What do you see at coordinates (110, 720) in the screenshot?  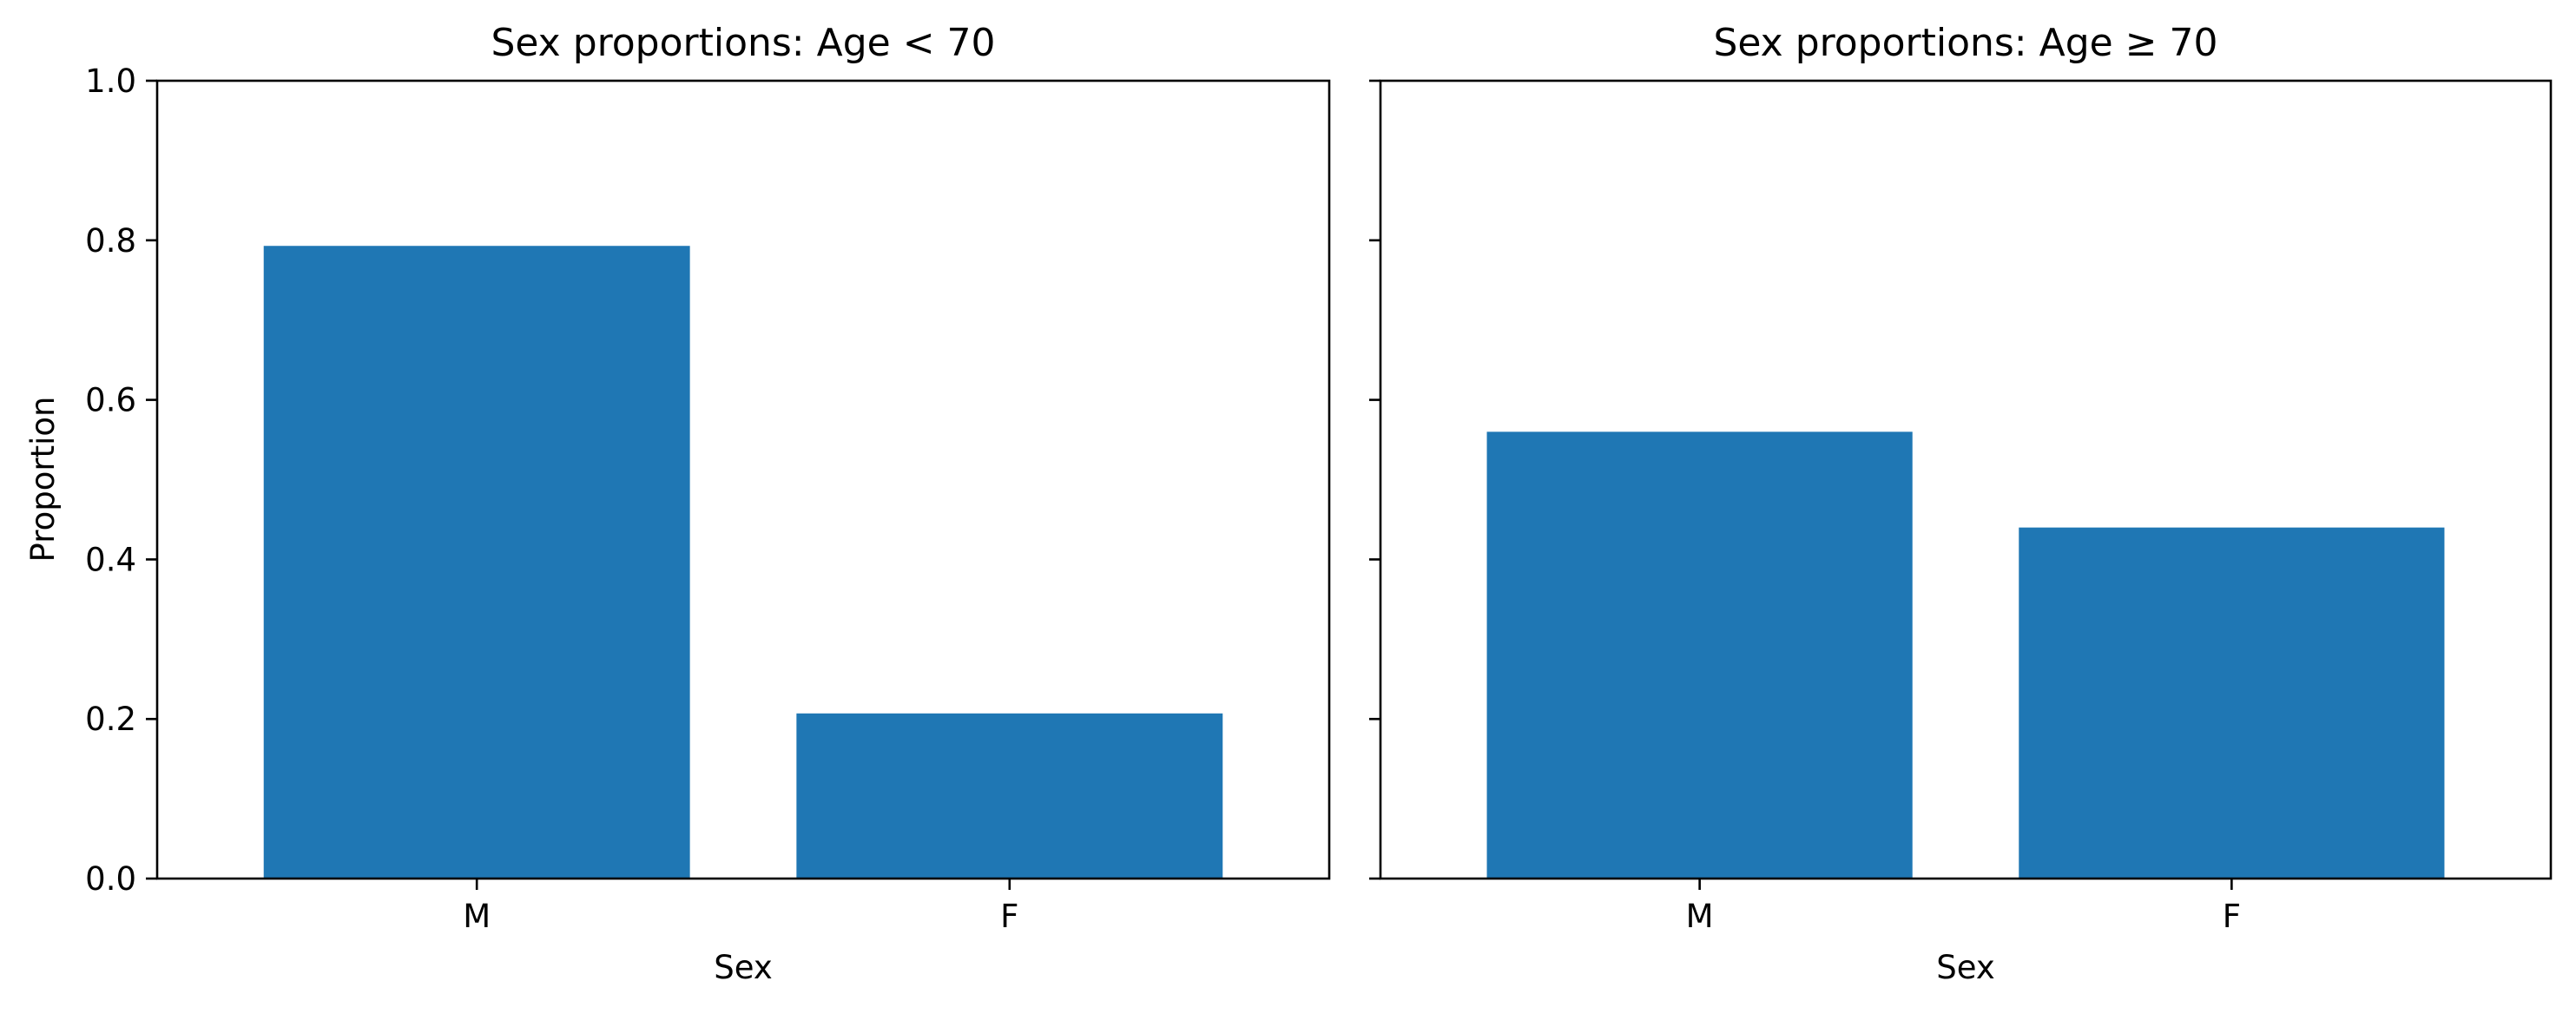 I see `y-tick-label: 0.2` at bounding box center [110, 720].